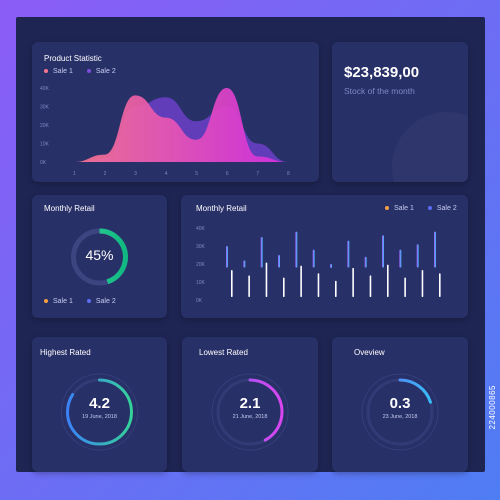  Describe the element at coordinates (181, 125) in the screenshot. I see `series-area-sale1` at that location.